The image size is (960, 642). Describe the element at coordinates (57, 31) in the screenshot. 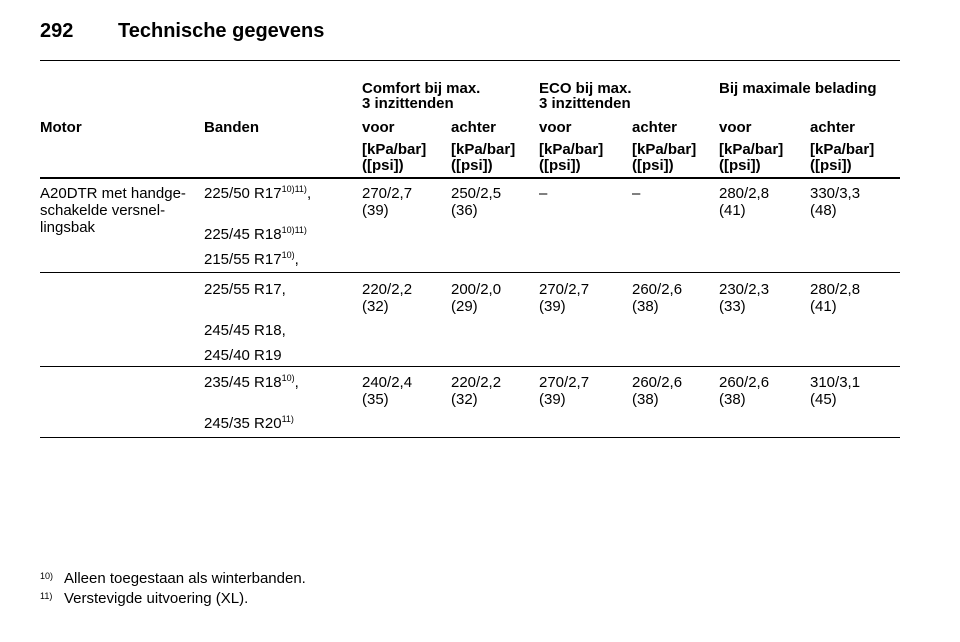

I see `page-number: 292` at that location.